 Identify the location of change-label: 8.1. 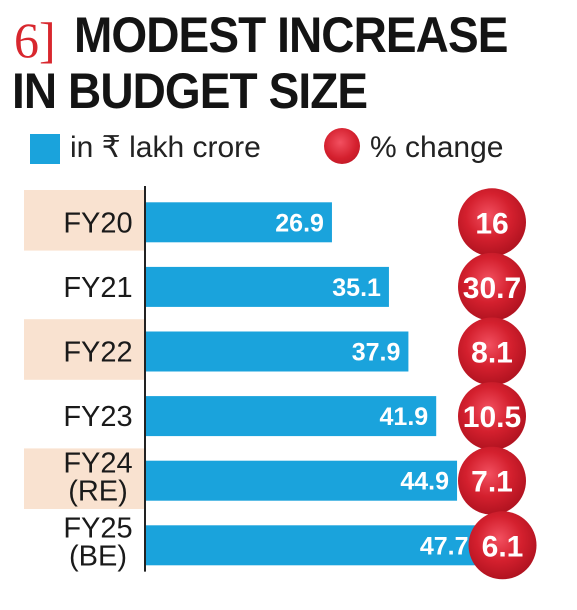
(492, 353).